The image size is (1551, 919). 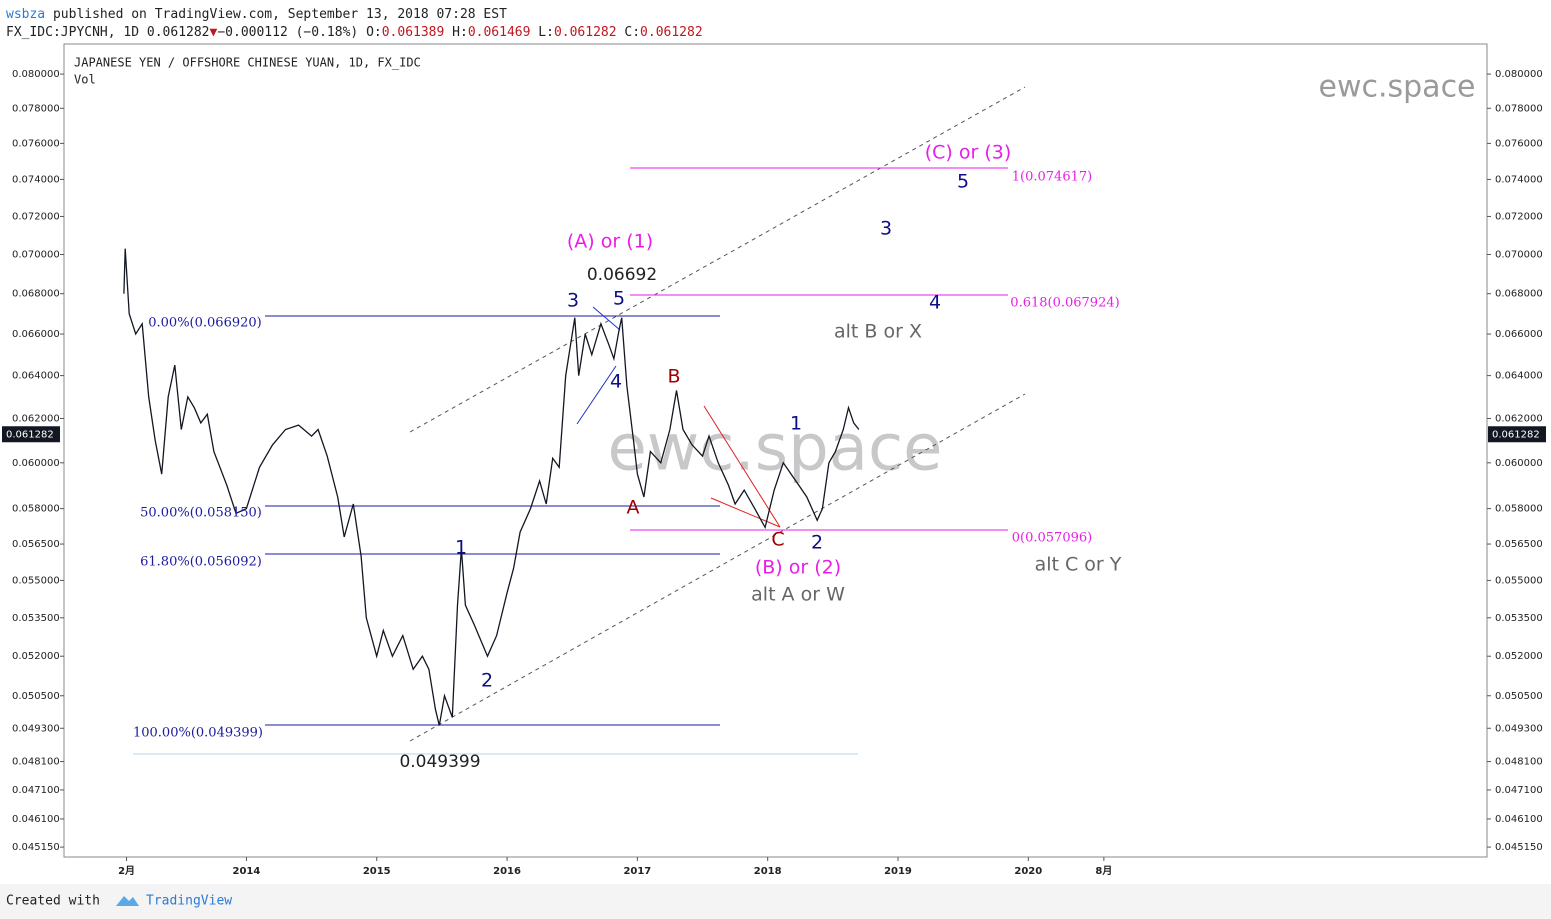 I want to click on y-tick-label: 0.078000, so click(x=36, y=108).